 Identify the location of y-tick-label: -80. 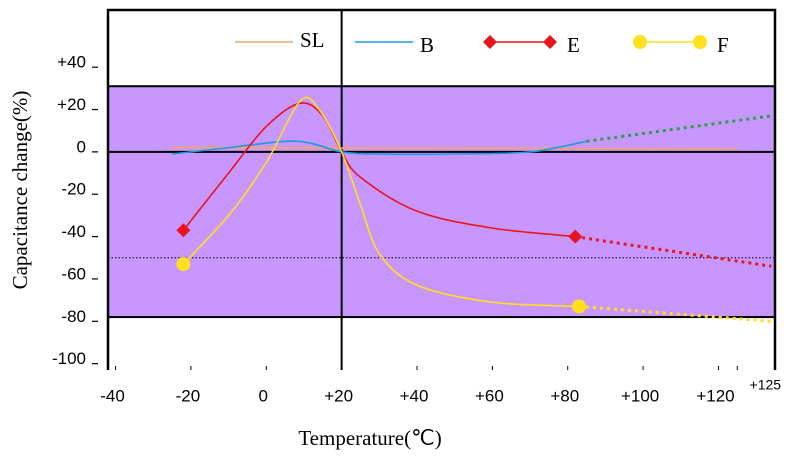
(73, 316).